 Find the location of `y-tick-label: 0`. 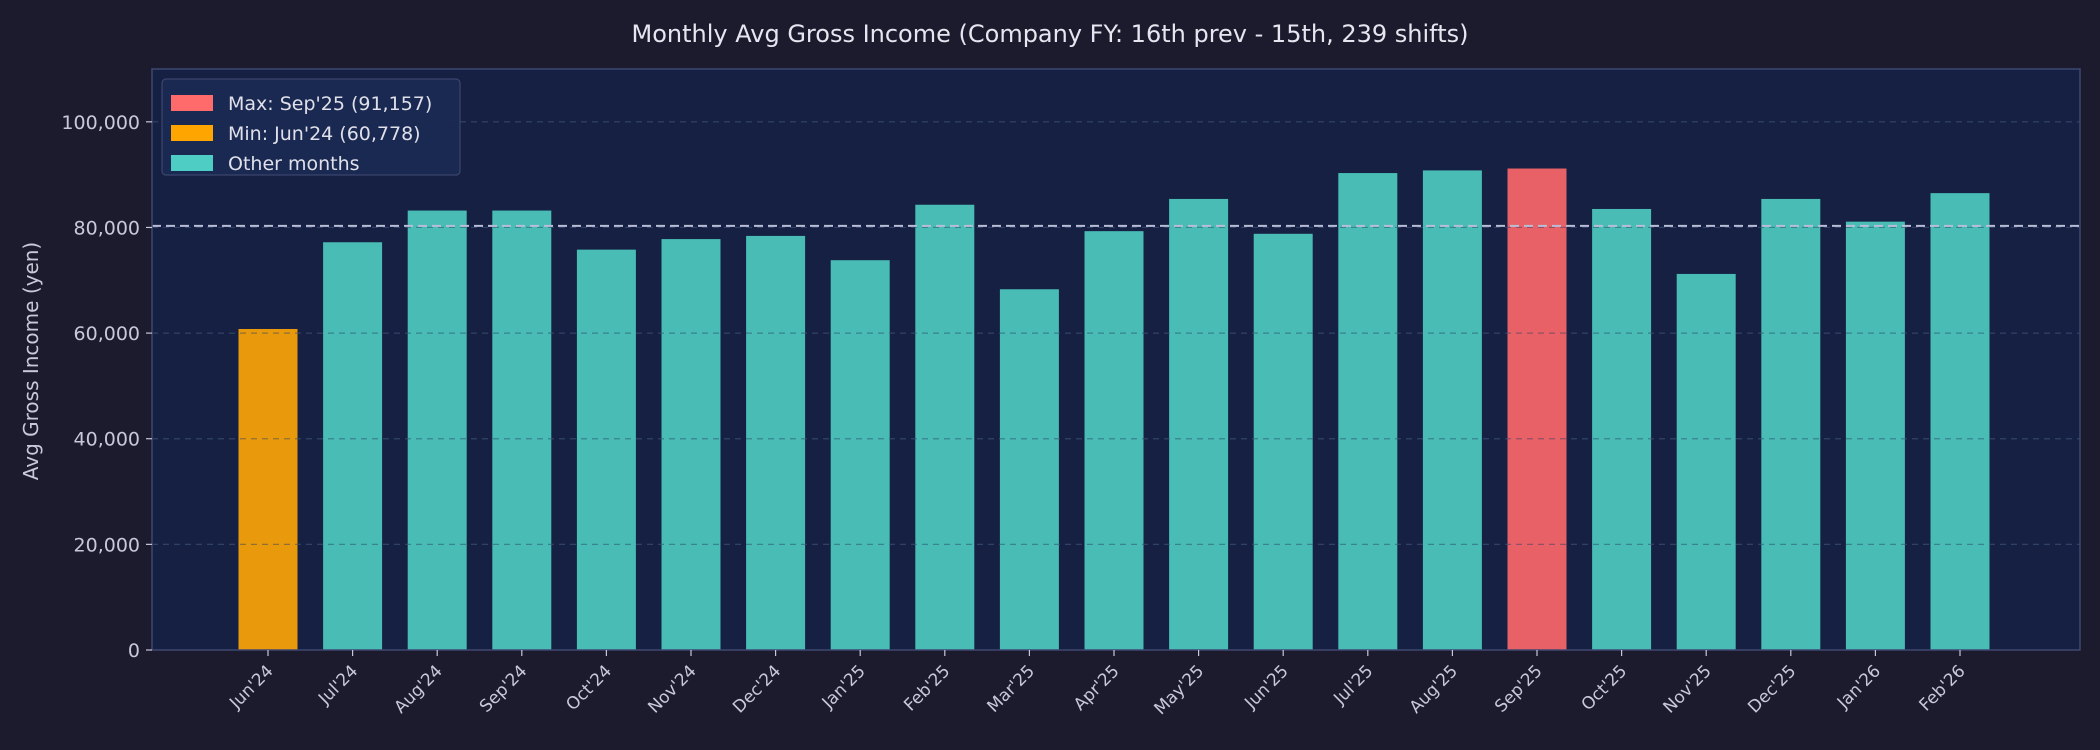

y-tick-label: 0 is located at coordinates (134, 651).